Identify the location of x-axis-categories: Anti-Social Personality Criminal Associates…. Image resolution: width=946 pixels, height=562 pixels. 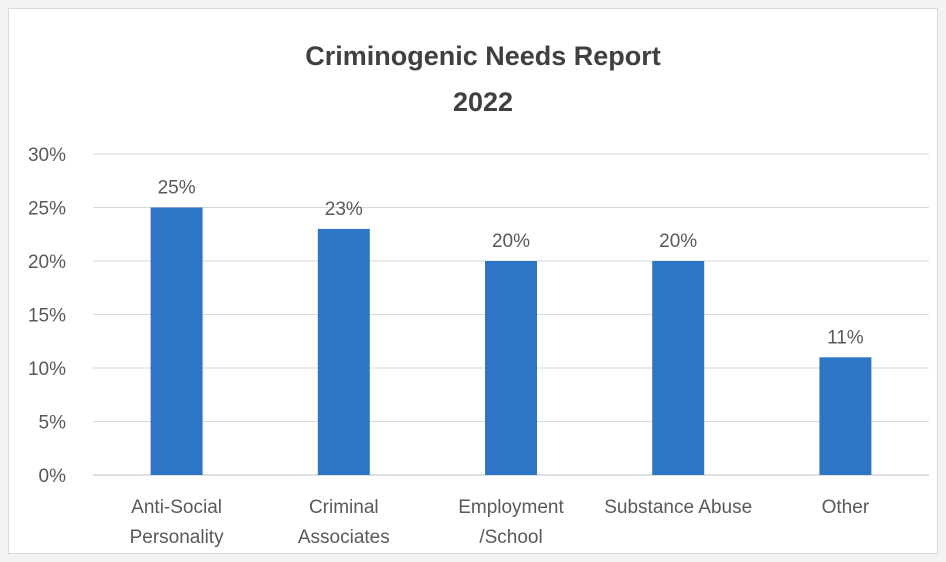
(500, 522).